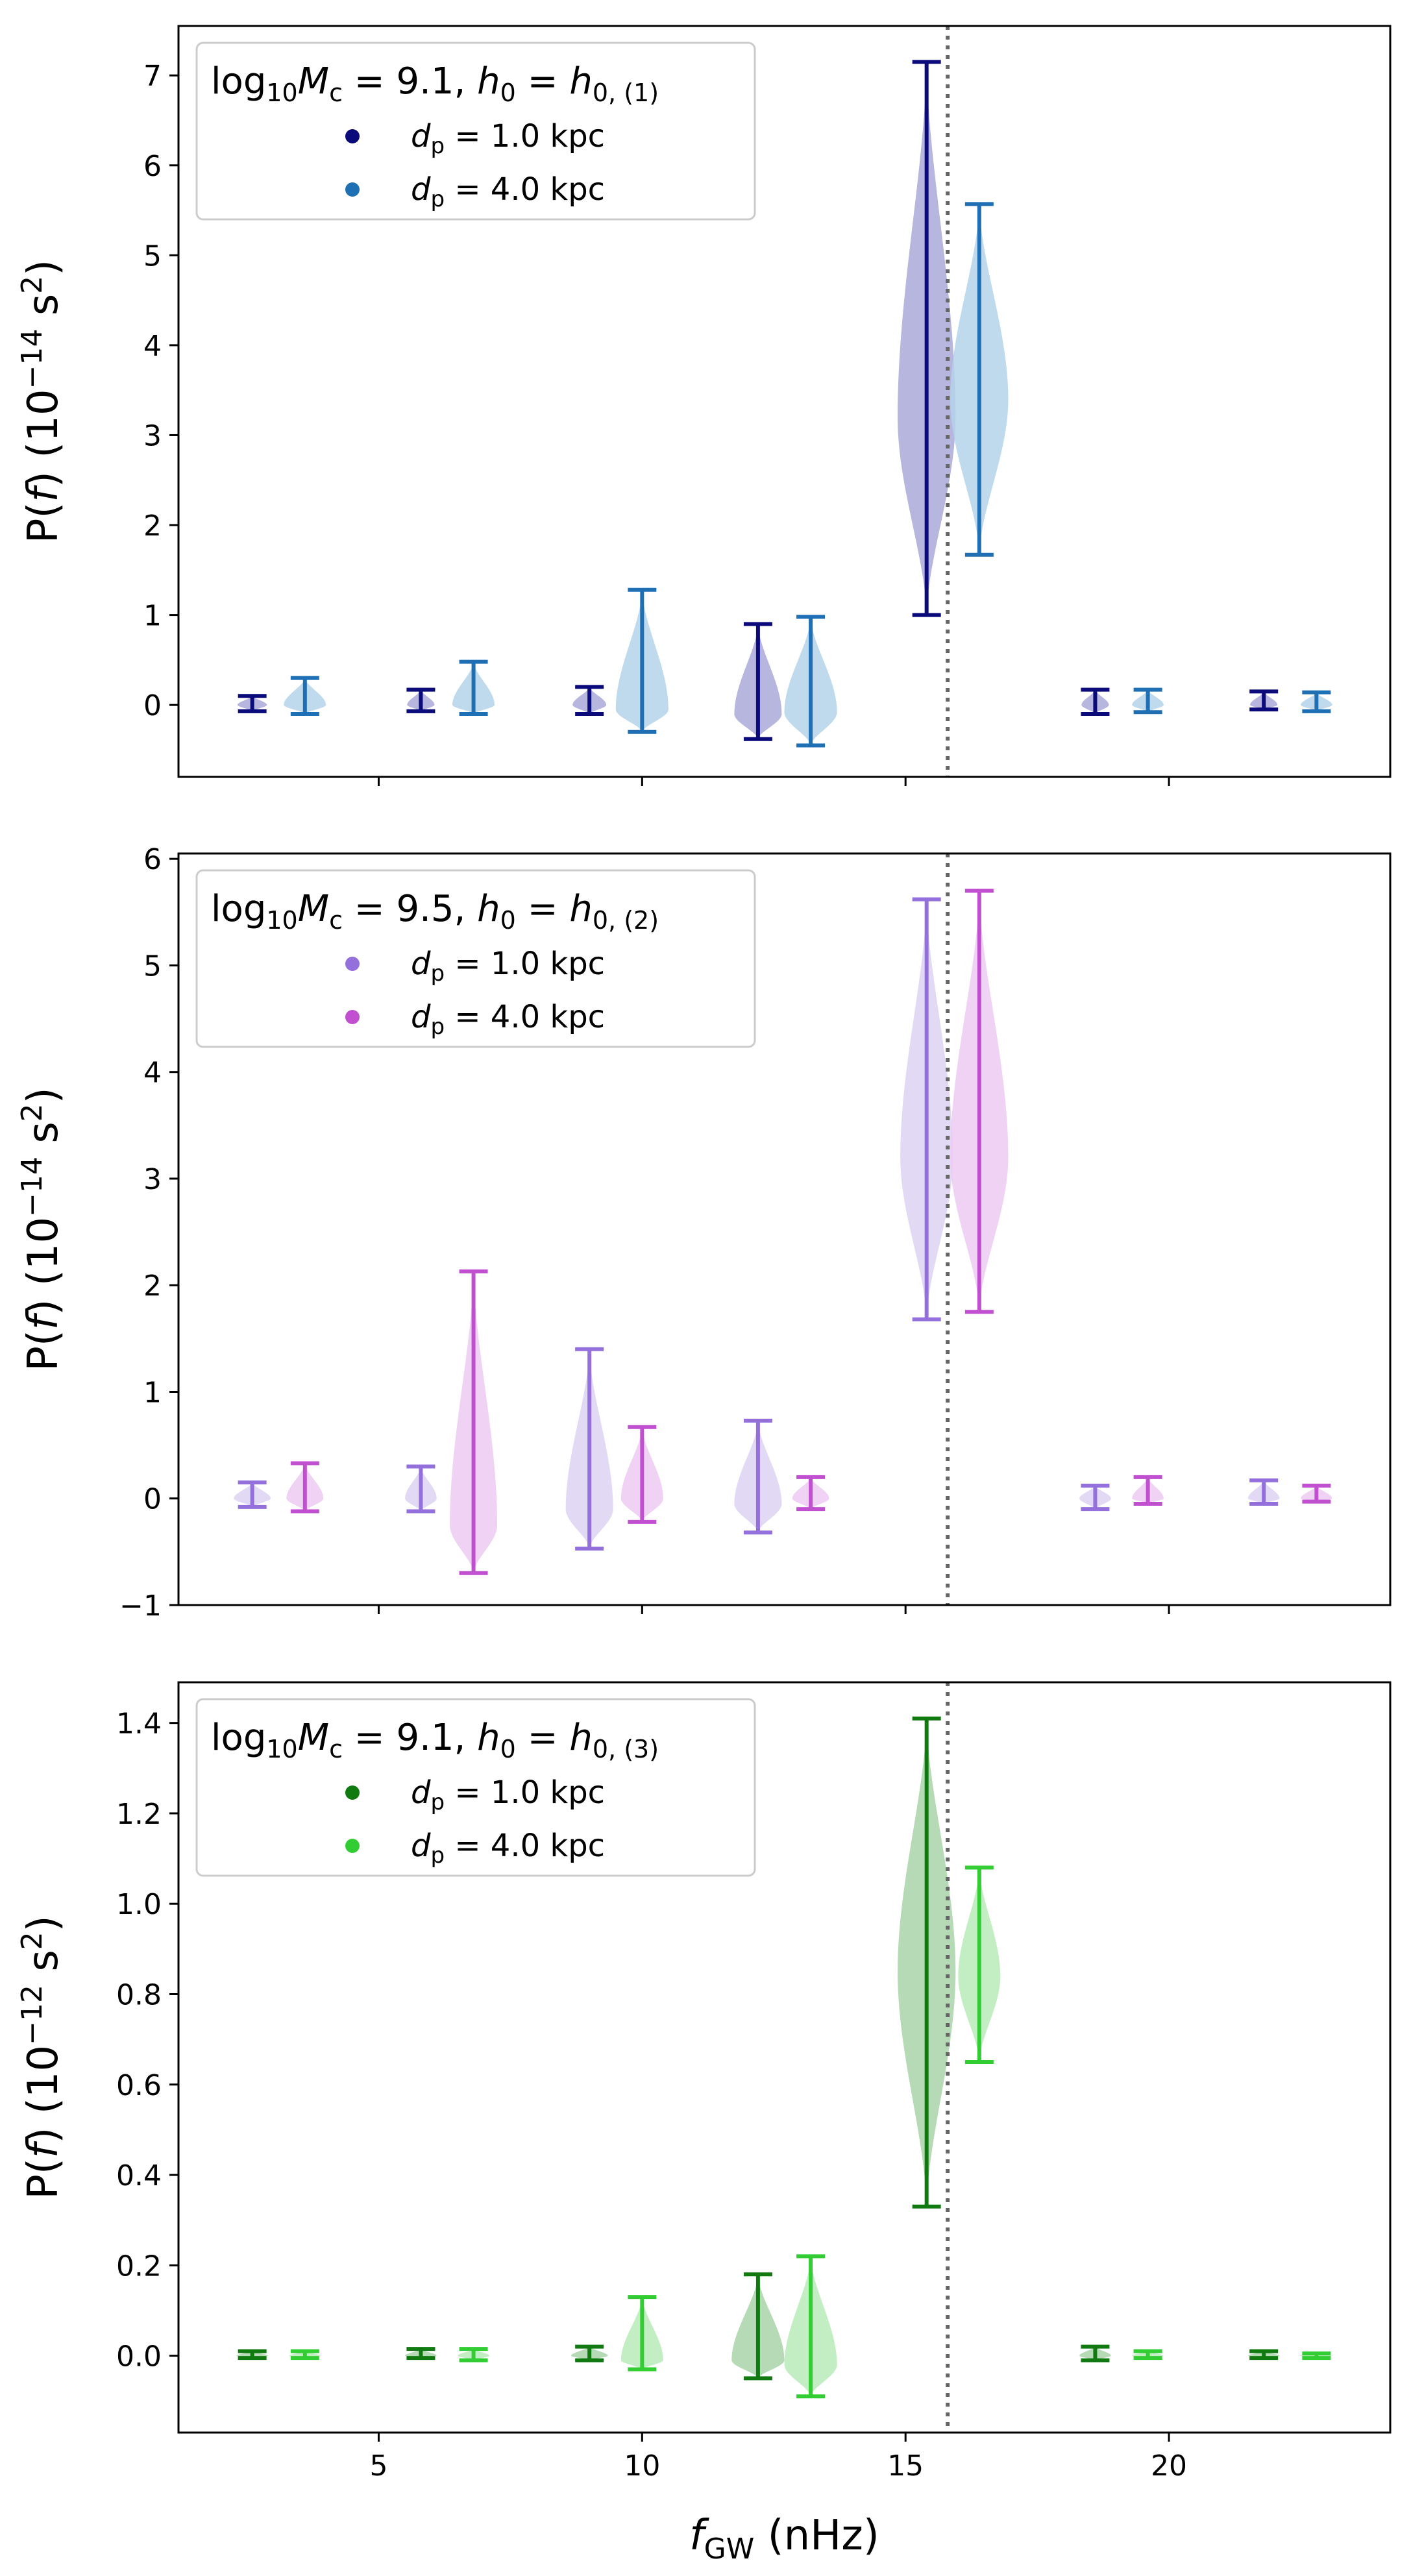  What do you see at coordinates (140, 1606) in the screenshot?
I see `y-tick-label: −1` at bounding box center [140, 1606].